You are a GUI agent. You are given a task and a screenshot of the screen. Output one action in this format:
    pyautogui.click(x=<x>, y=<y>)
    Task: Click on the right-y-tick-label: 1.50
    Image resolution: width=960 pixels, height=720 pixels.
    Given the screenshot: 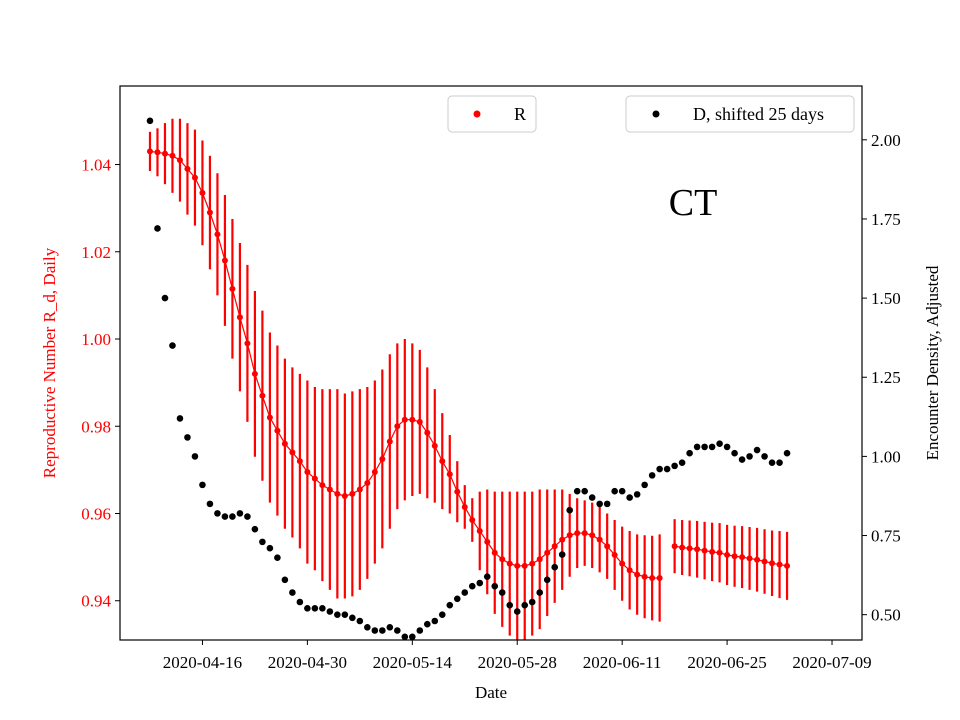 What is the action you would take?
    pyautogui.click(x=886, y=298)
    